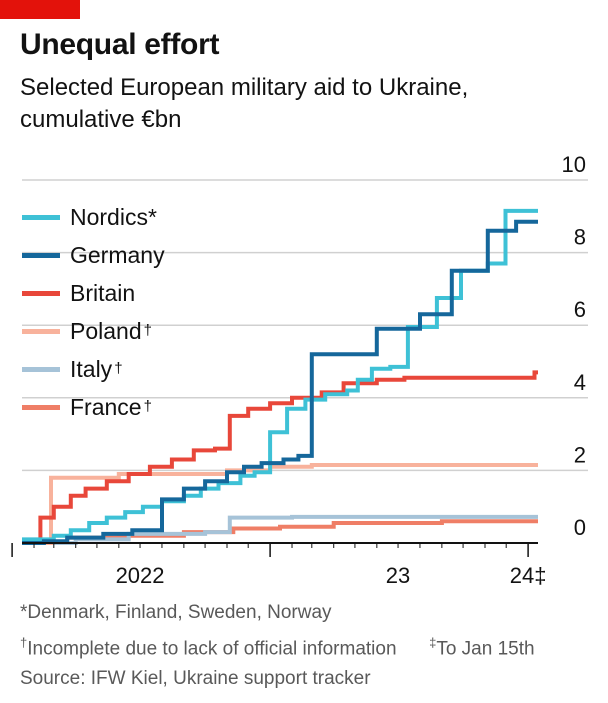 The height and width of the screenshot is (703, 608). I want to click on legend-swatch-italy, so click(41, 369).